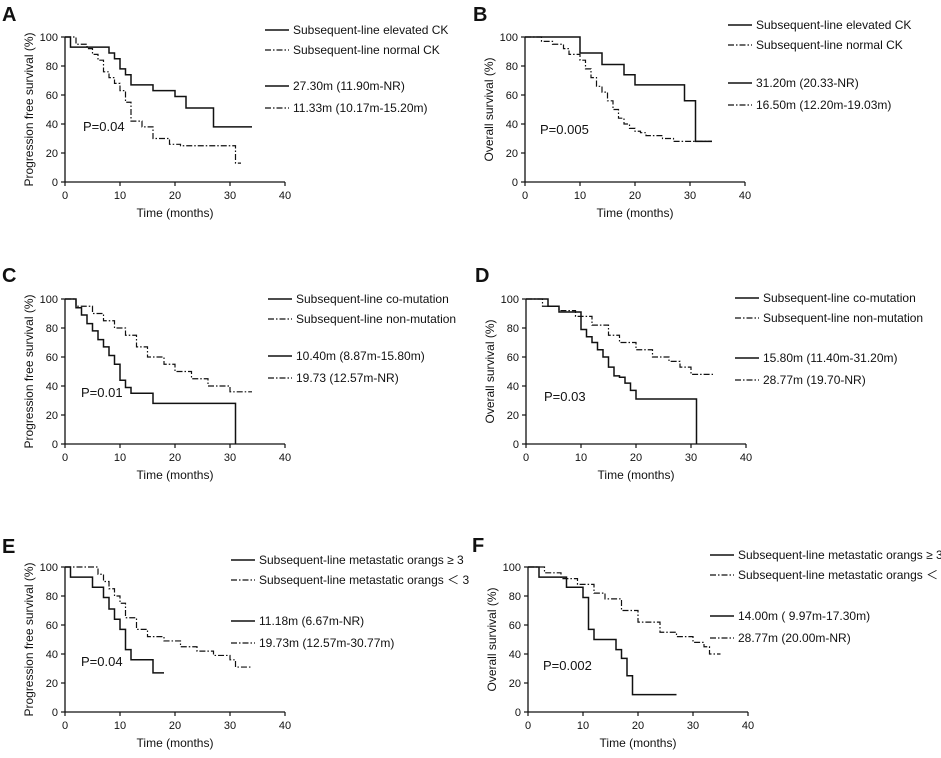  Describe the element at coordinates (8, 547) in the screenshot. I see `panel-label: E` at that location.